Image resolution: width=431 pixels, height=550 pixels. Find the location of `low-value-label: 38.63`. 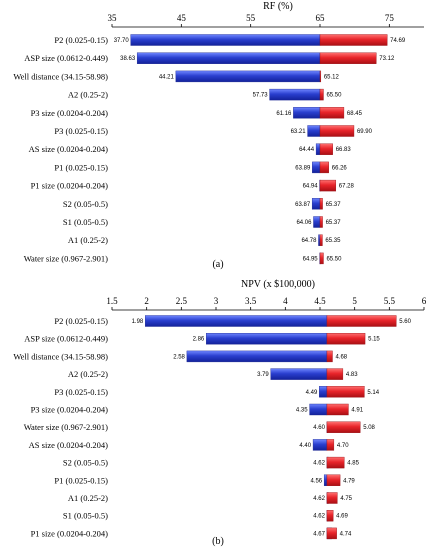

low-value-label: 38.63 is located at coordinates (128, 59).